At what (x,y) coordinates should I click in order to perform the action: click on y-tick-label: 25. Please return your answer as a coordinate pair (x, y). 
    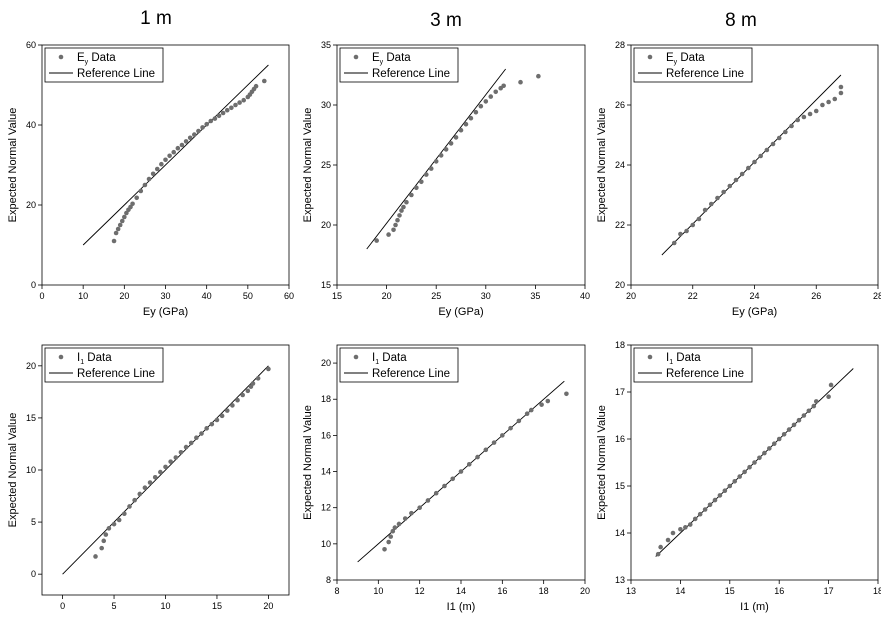
    Looking at the image, I should click on (326, 165).